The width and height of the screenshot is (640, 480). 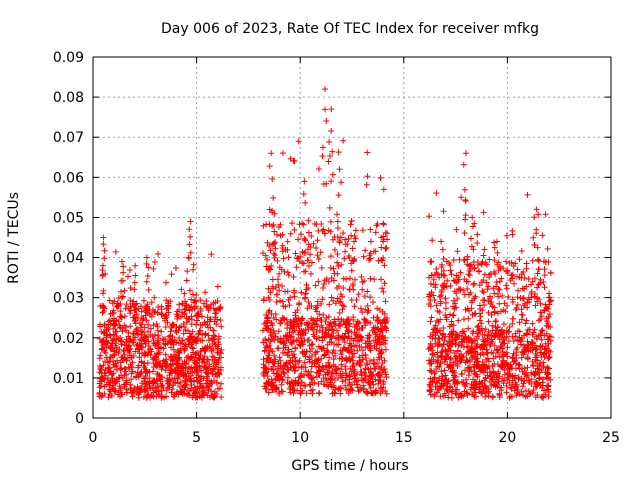 What do you see at coordinates (68, 299) in the screenshot?
I see `y-tick-label: 0.03` at bounding box center [68, 299].